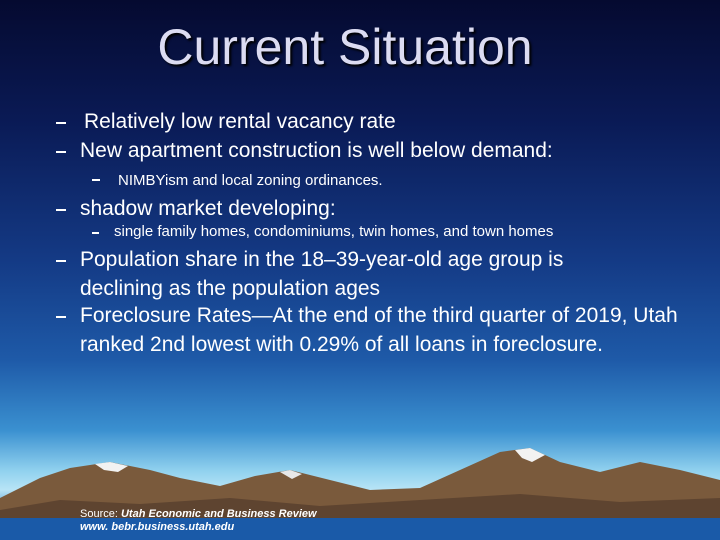 Image resolution: width=720 pixels, height=540 pixels. Describe the element at coordinates (360, 529) in the screenshot. I see `lake` at that location.